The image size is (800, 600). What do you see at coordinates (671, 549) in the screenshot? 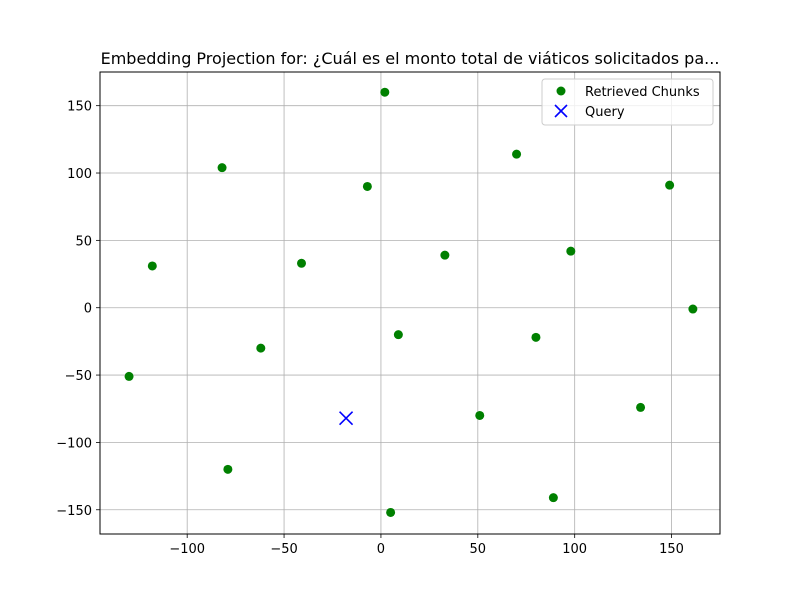
I see `x-tick-label: 150` at bounding box center [671, 549].